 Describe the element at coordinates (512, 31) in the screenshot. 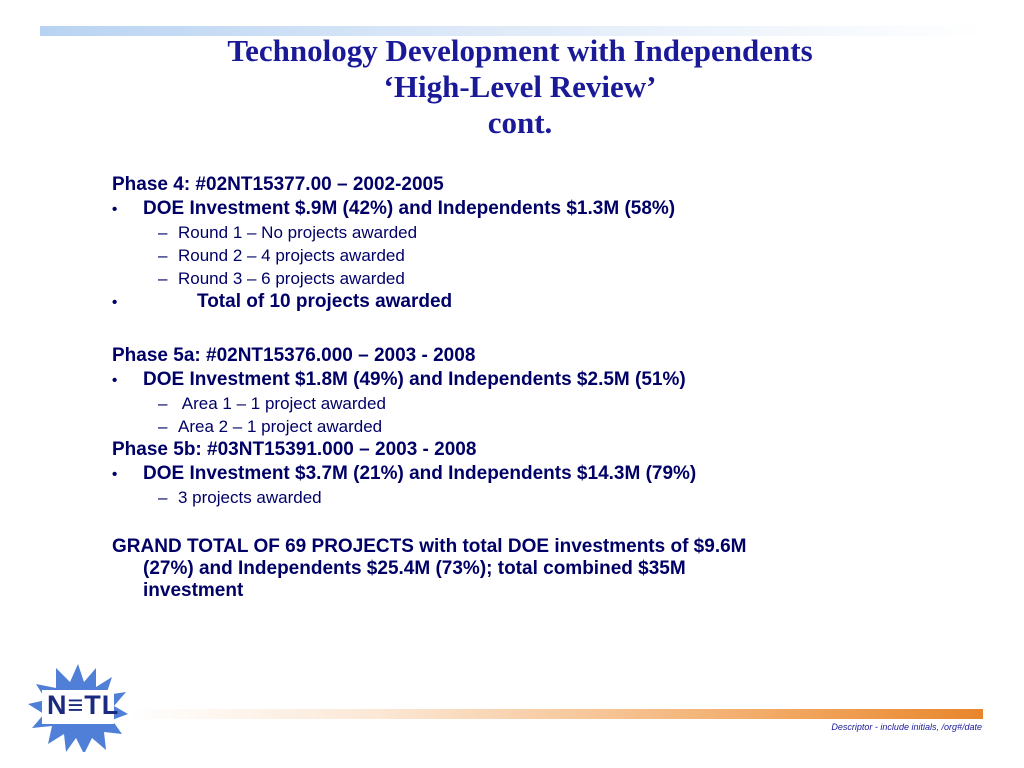

I see `top-decorative-bar` at that location.